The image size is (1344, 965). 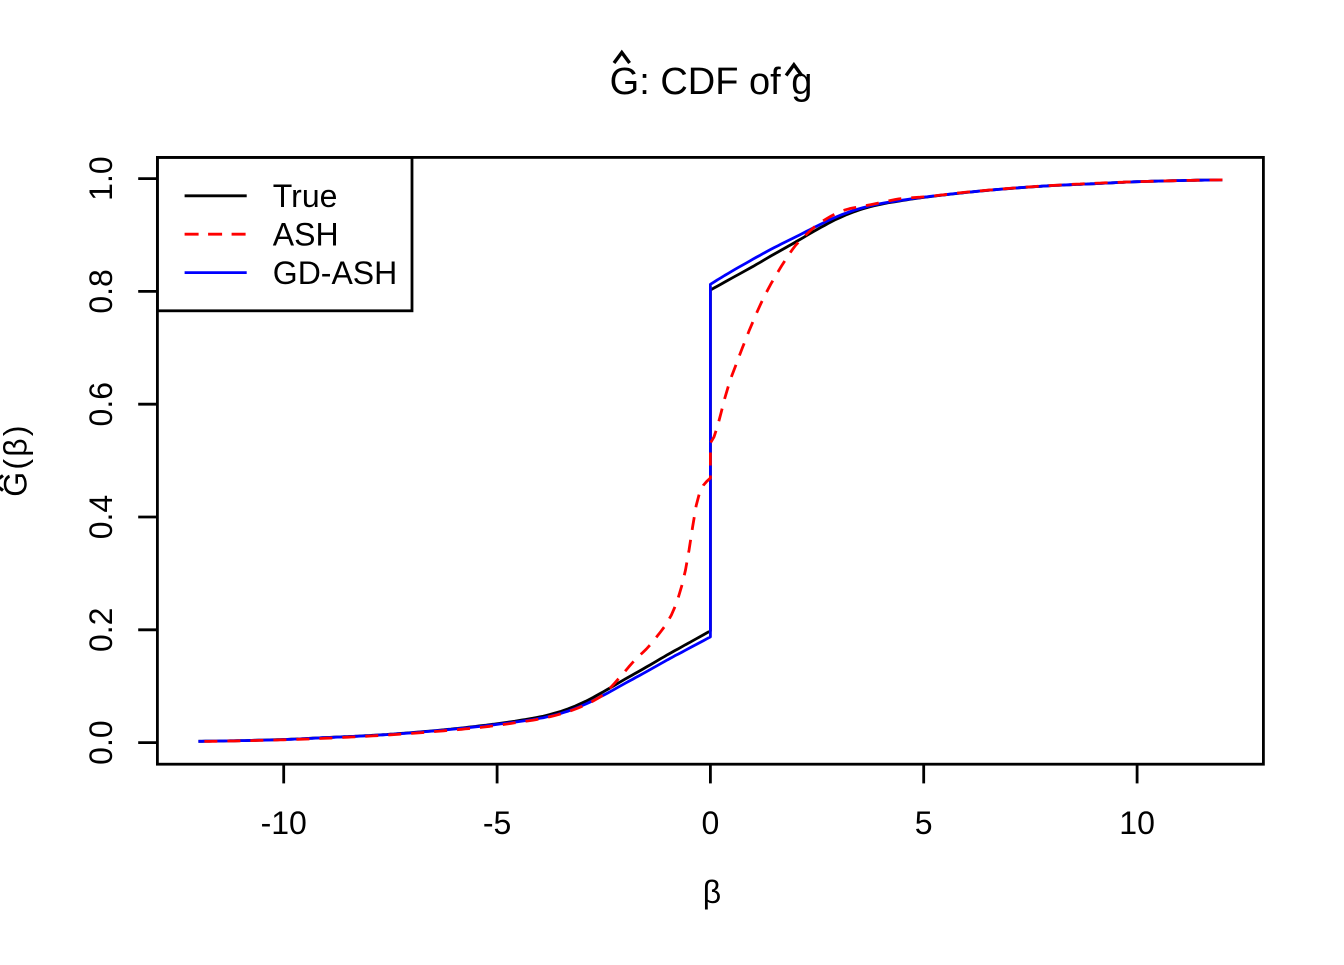 I want to click on svg-text: -10, so click(x=284, y=823).